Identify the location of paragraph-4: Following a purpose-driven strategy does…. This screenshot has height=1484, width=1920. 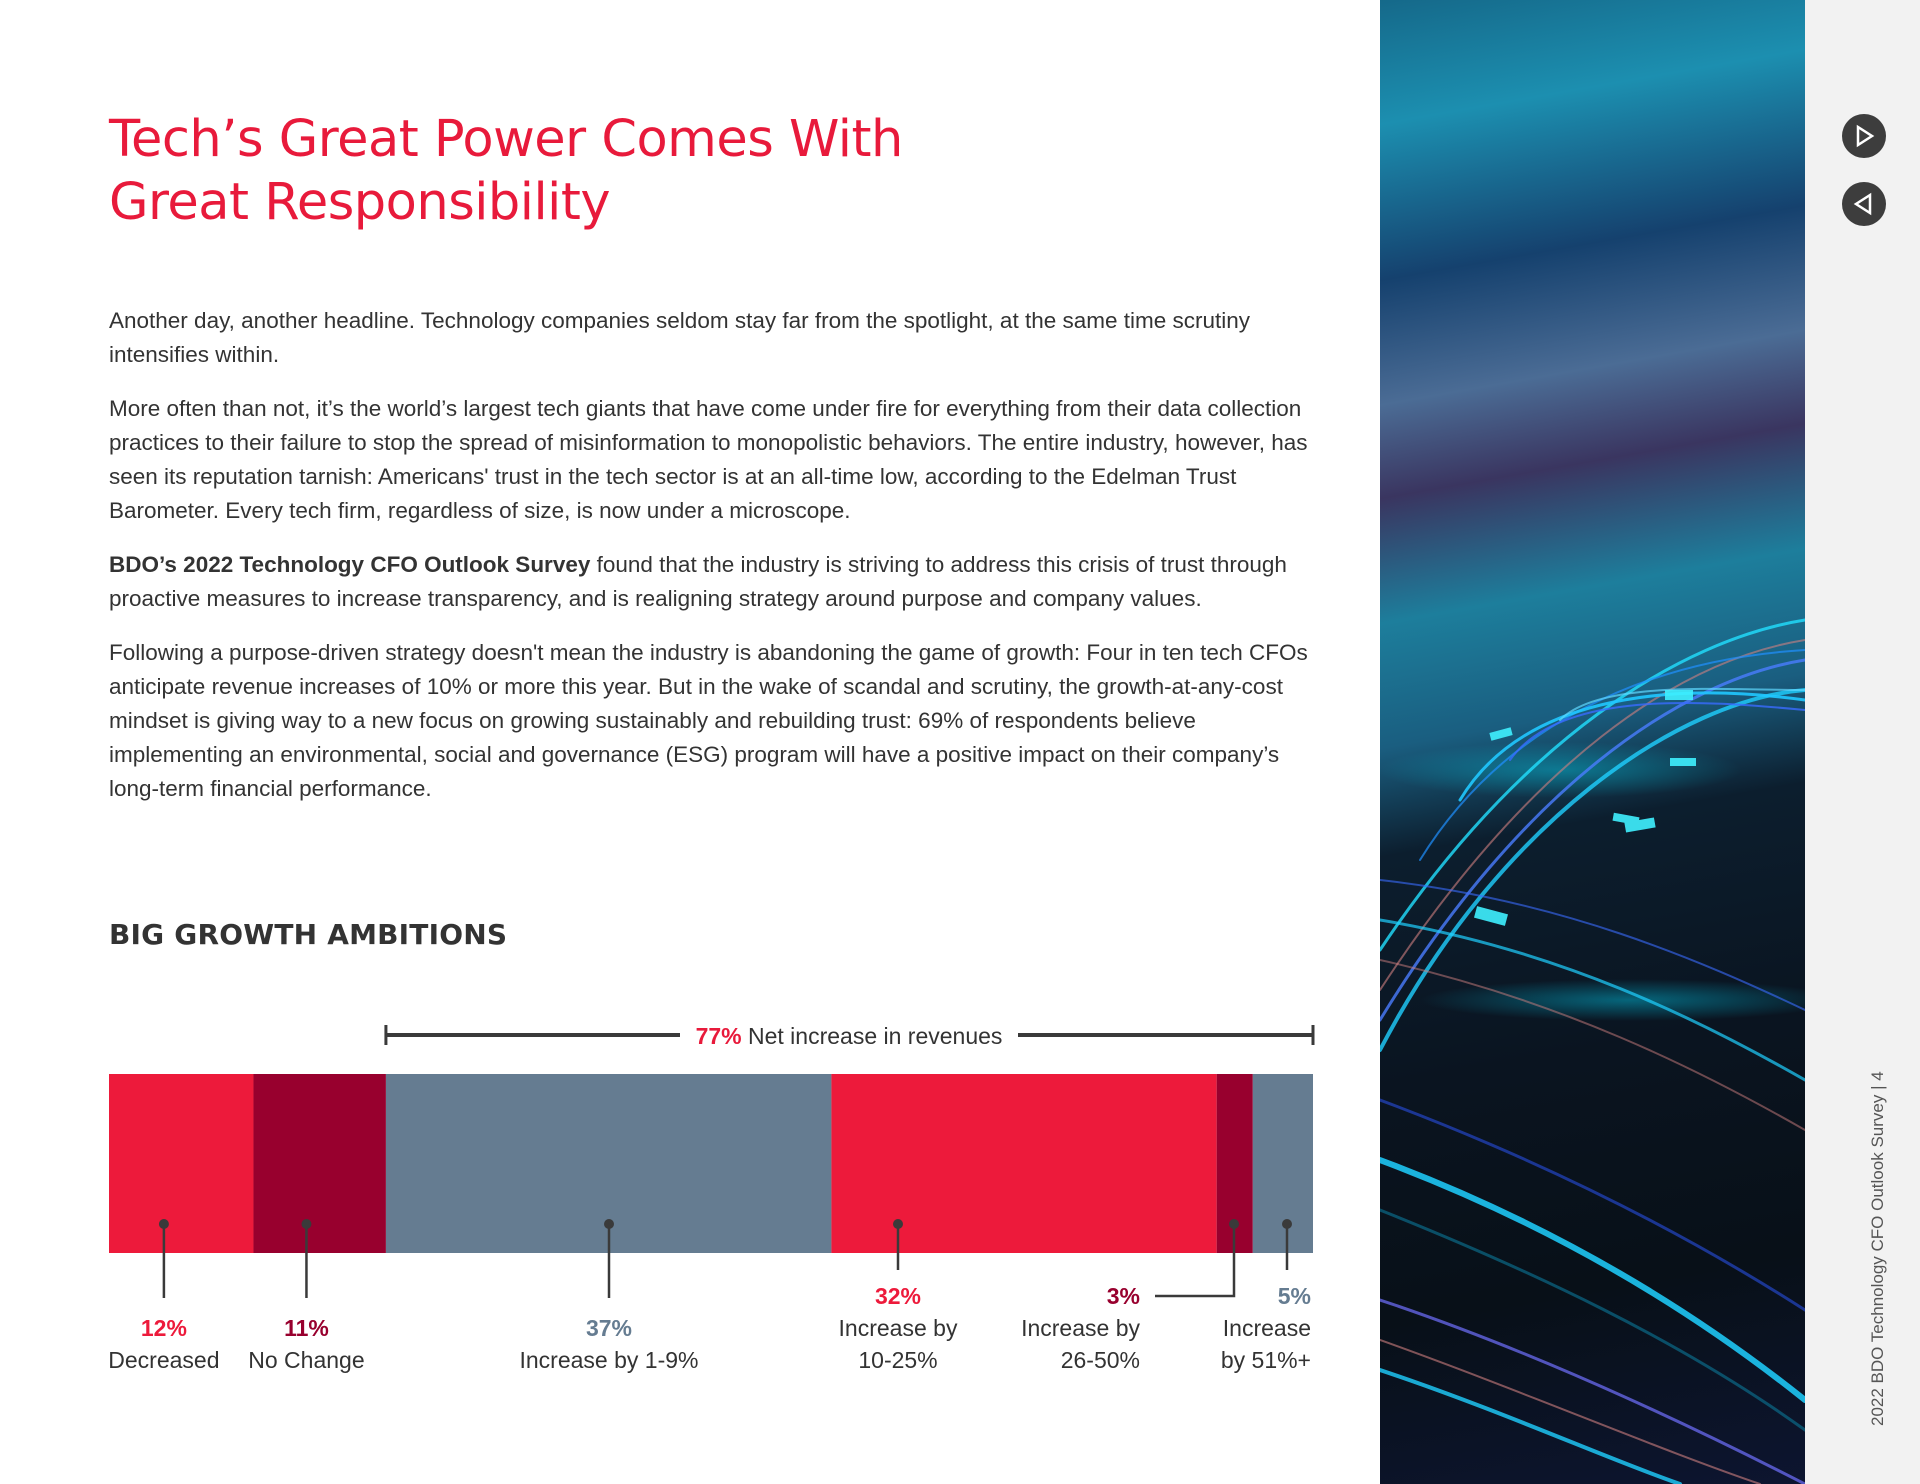
(708, 720).